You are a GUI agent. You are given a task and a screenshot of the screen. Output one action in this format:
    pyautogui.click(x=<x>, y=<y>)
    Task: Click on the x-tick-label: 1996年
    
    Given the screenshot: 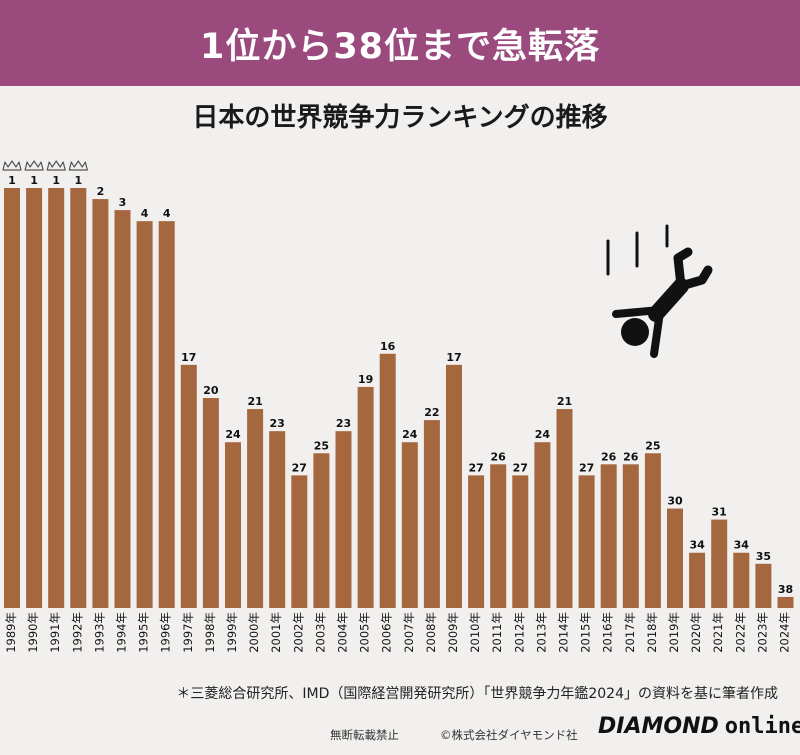 What is the action you would take?
    pyautogui.click(x=166, y=632)
    